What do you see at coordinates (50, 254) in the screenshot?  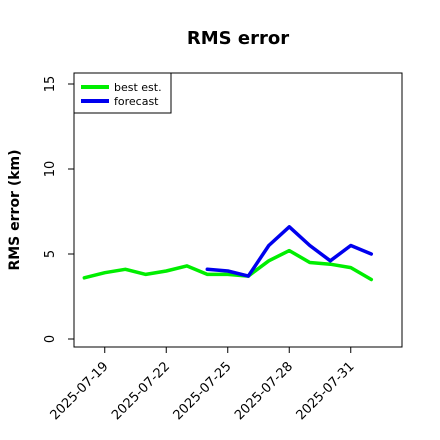 I see `y-tick-label: 5` at bounding box center [50, 254].